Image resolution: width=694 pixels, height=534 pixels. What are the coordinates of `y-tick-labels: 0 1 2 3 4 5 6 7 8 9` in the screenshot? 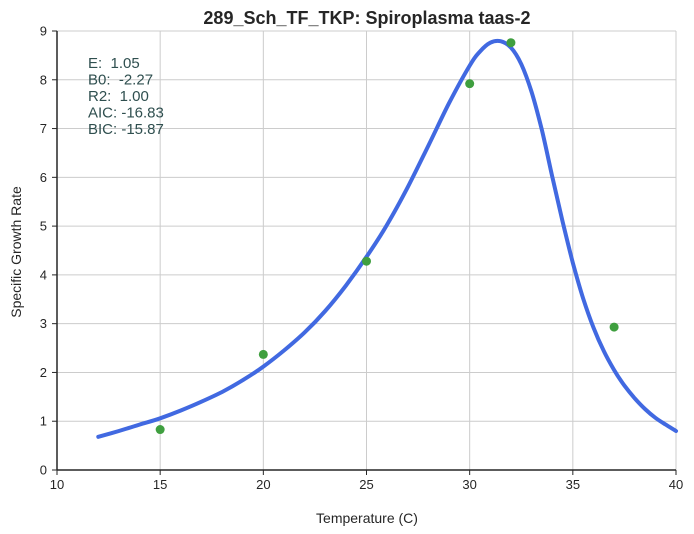 It's located at (43, 251).